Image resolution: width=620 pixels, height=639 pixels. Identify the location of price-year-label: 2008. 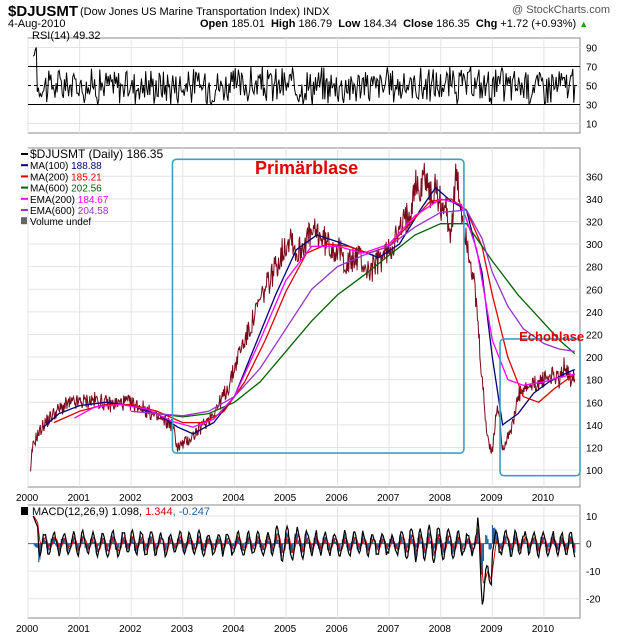
(440, 498).